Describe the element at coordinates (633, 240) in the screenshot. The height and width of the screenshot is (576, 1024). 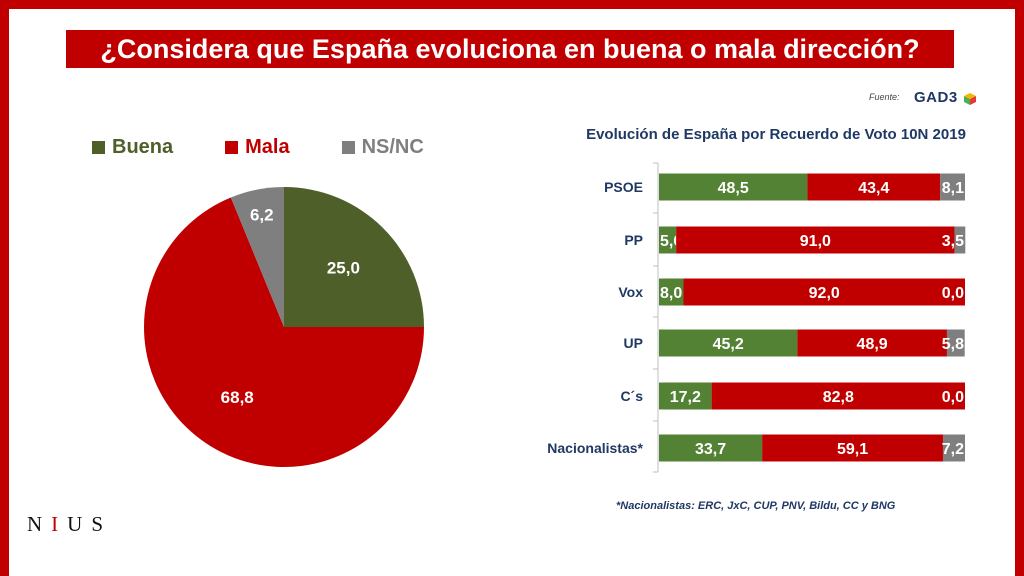
I see `bar-category-pp: PP` at that location.